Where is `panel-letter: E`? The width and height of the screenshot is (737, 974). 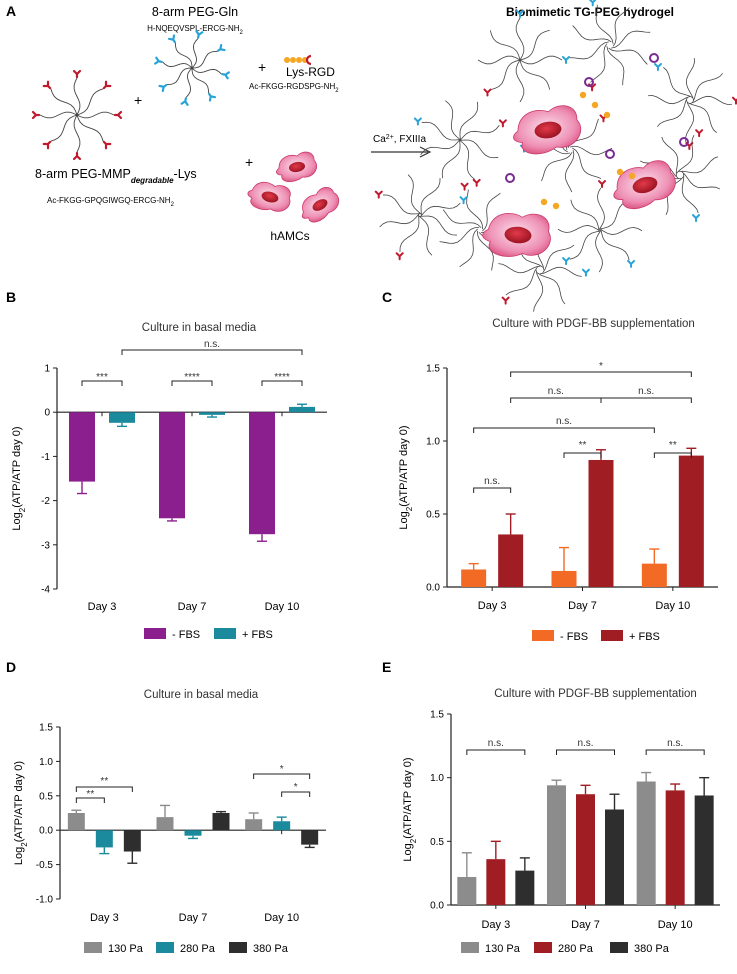
panel-letter: E is located at coordinates (386, 667).